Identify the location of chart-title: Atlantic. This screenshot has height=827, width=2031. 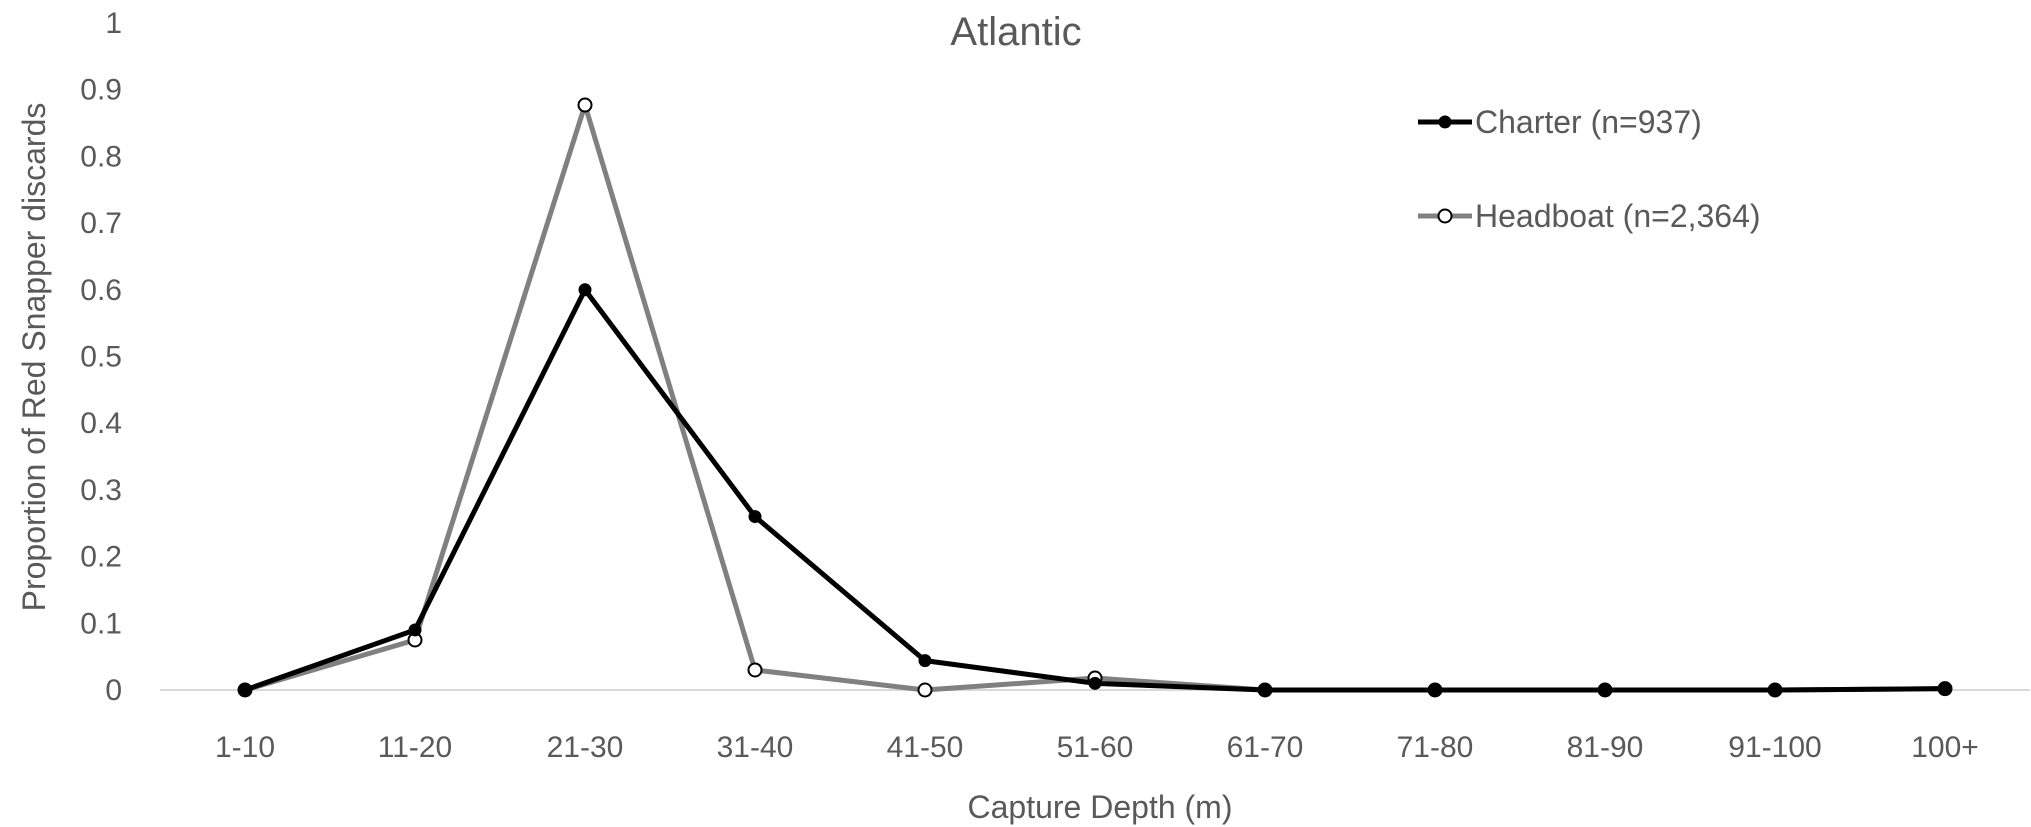
(1015, 32).